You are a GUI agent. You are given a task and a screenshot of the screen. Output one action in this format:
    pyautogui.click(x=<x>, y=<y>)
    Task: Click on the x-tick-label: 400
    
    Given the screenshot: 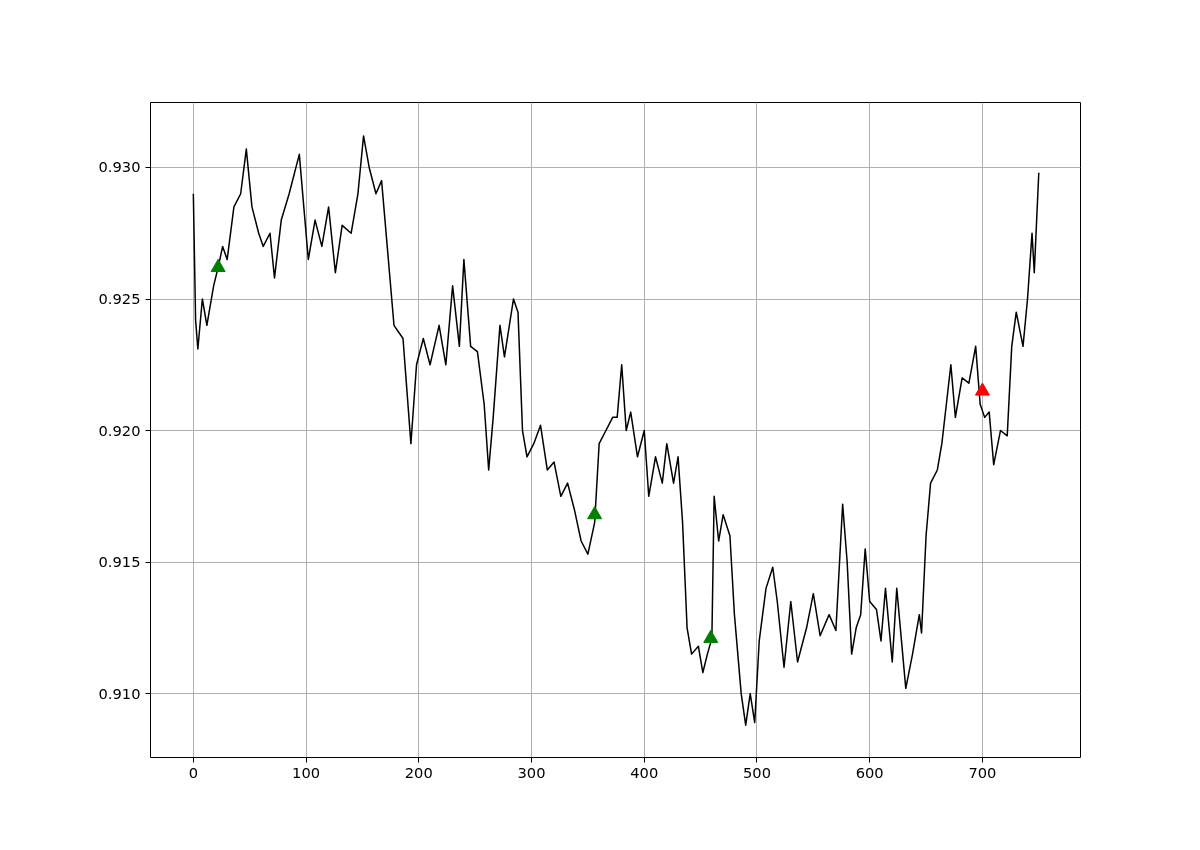 What is the action you would take?
    pyautogui.click(x=644, y=772)
    